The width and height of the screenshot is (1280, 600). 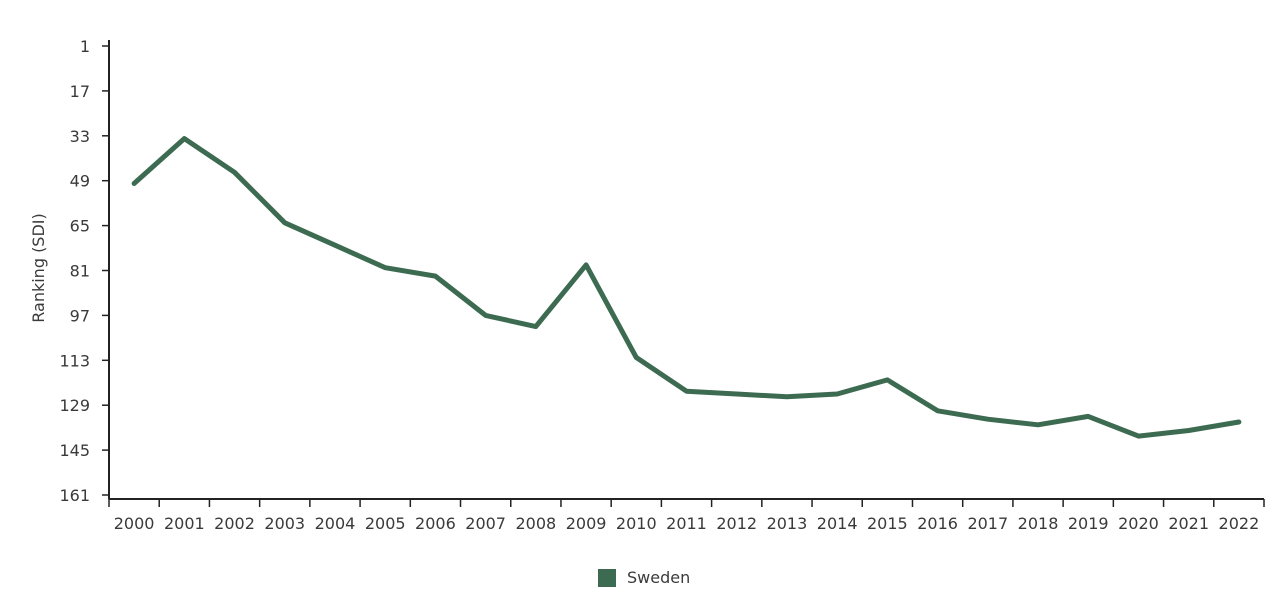 What do you see at coordinates (837, 523) in the screenshot?
I see `x-tick-label: 2014` at bounding box center [837, 523].